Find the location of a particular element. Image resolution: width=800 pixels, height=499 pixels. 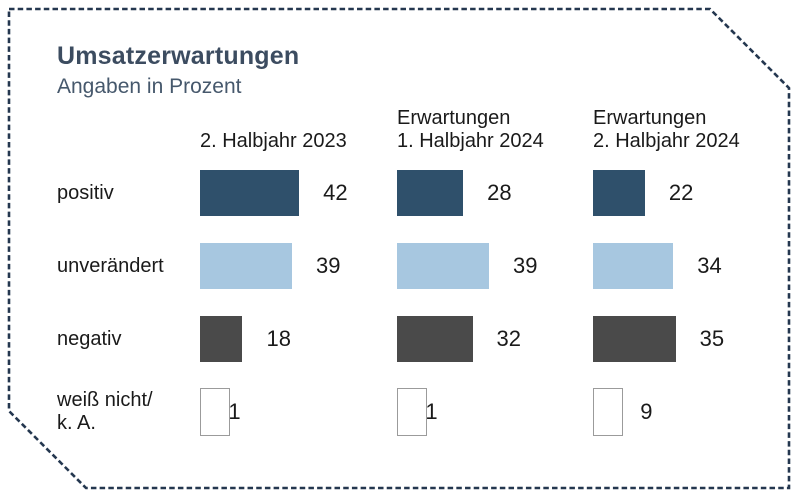

bar-positiv-2hj2024 is located at coordinates (619, 193).